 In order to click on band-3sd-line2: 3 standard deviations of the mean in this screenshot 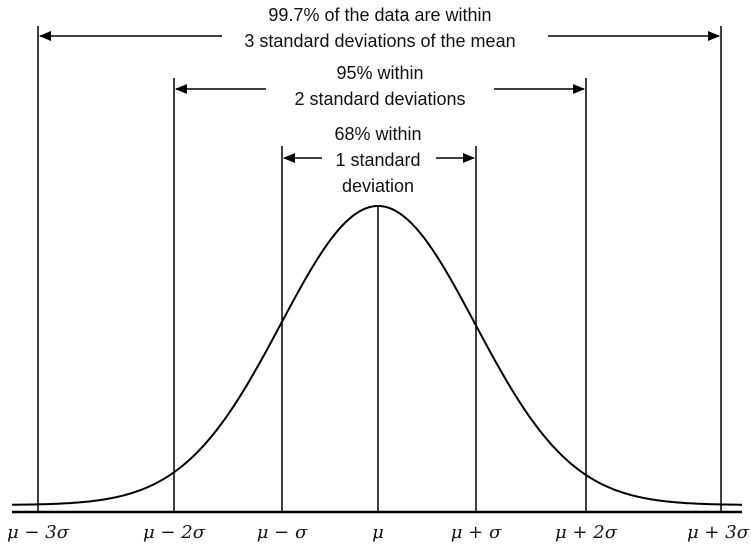, I will do `click(379, 41)`.